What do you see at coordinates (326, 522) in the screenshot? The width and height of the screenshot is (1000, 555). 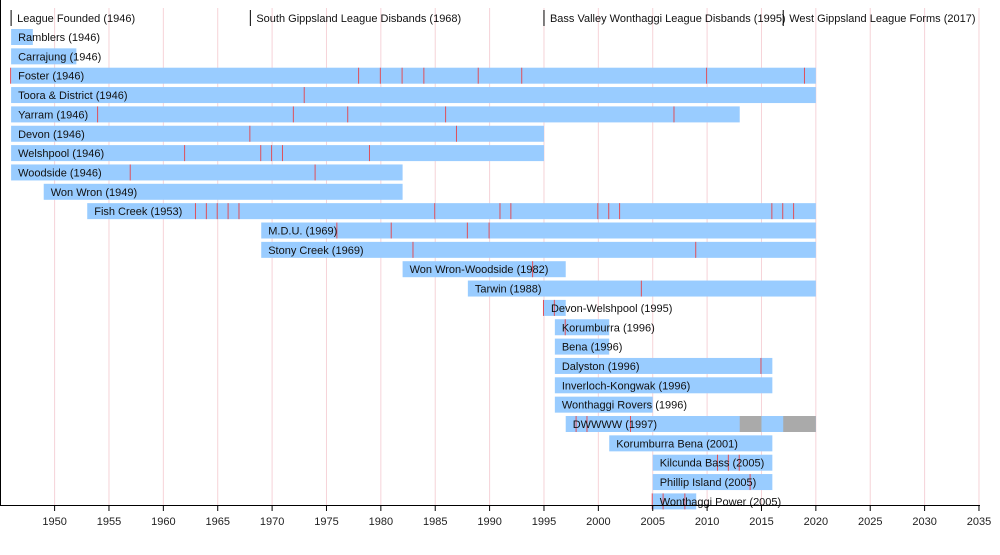 I see `x-tick-label: 1975` at bounding box center [326, 522].